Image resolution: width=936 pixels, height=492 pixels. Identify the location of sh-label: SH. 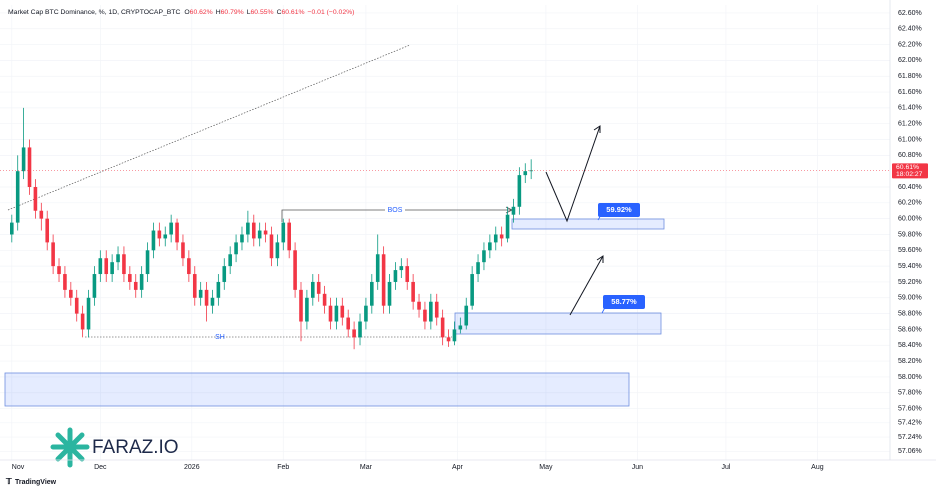
(220, 337).